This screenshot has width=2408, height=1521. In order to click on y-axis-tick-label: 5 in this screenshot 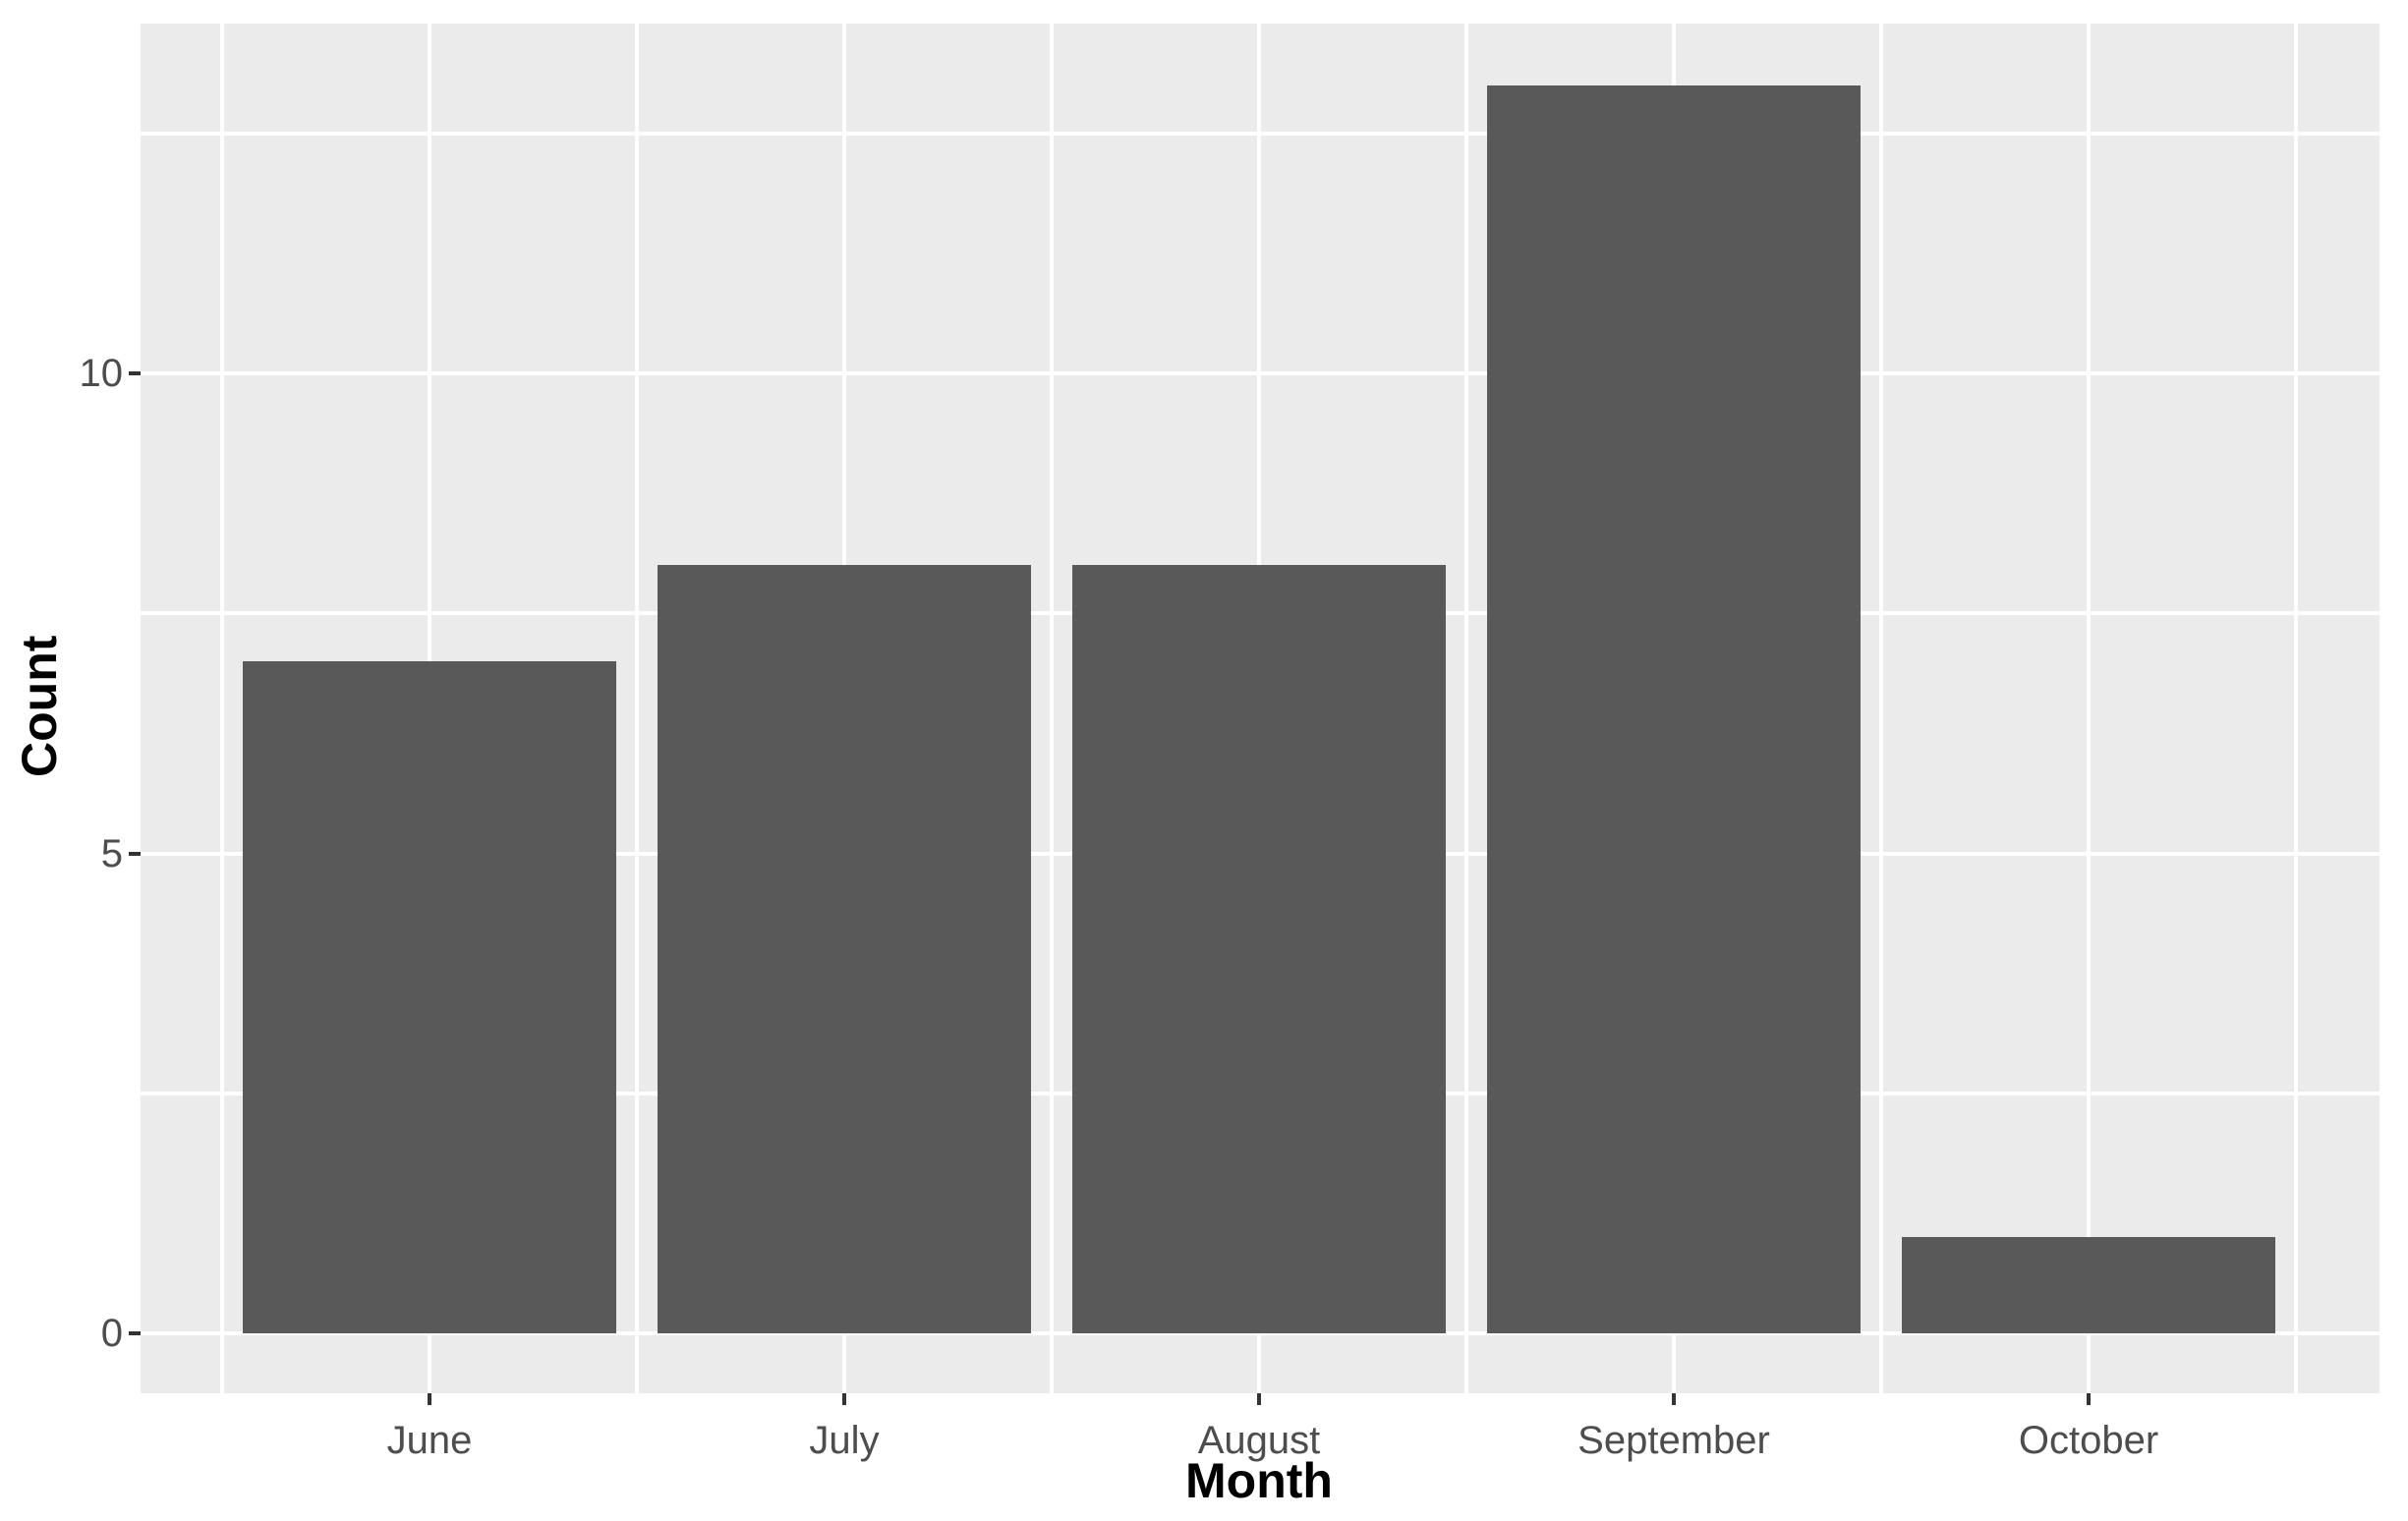, I will do `click(111, 853)`.